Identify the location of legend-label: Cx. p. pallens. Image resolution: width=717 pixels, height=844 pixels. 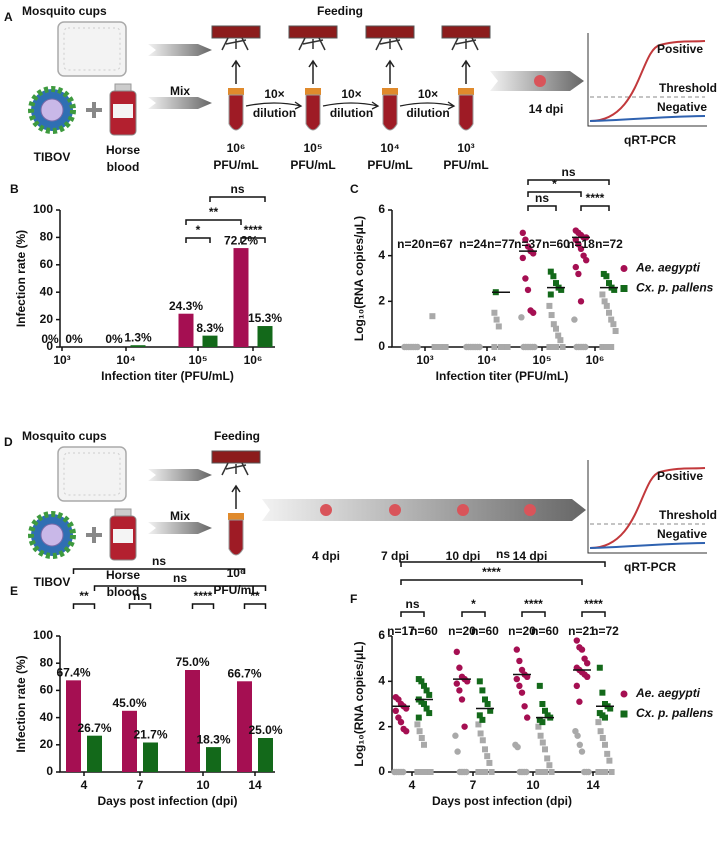
(675, 713).